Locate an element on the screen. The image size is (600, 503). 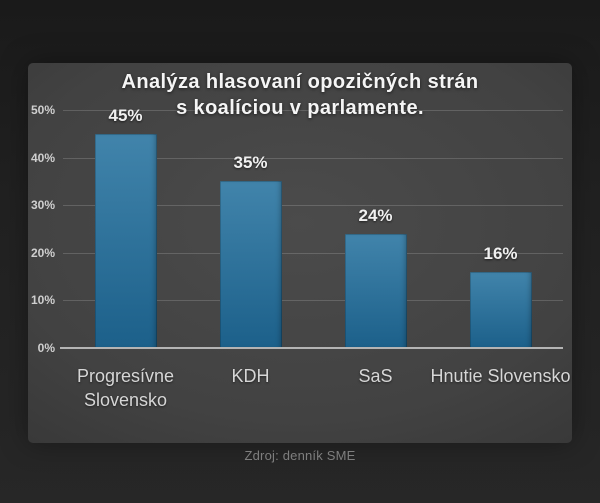
chart-title-line-1: Analýza hlasovaní opozičných strán is located at coordinates (300, 82).